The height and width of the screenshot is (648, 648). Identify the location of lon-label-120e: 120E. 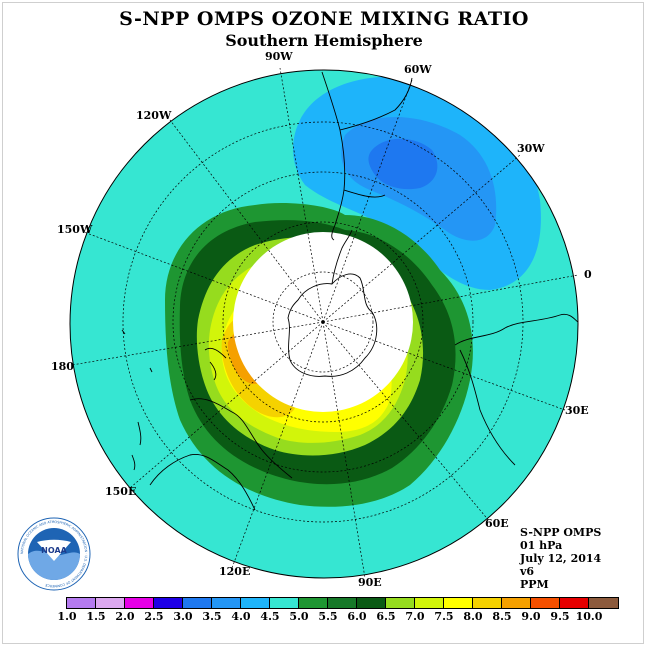
(234, 571).